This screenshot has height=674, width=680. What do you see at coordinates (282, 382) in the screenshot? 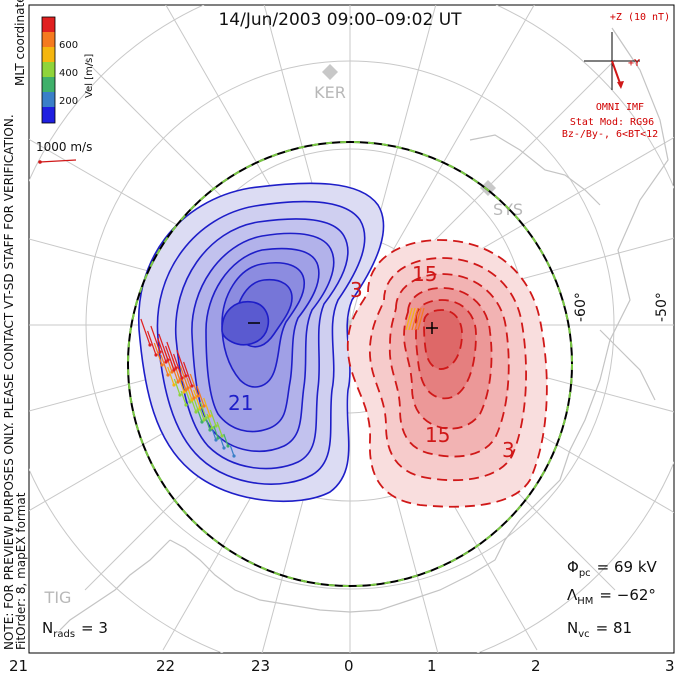
I see `velocity-vectors` at bounding box center [282, 382].